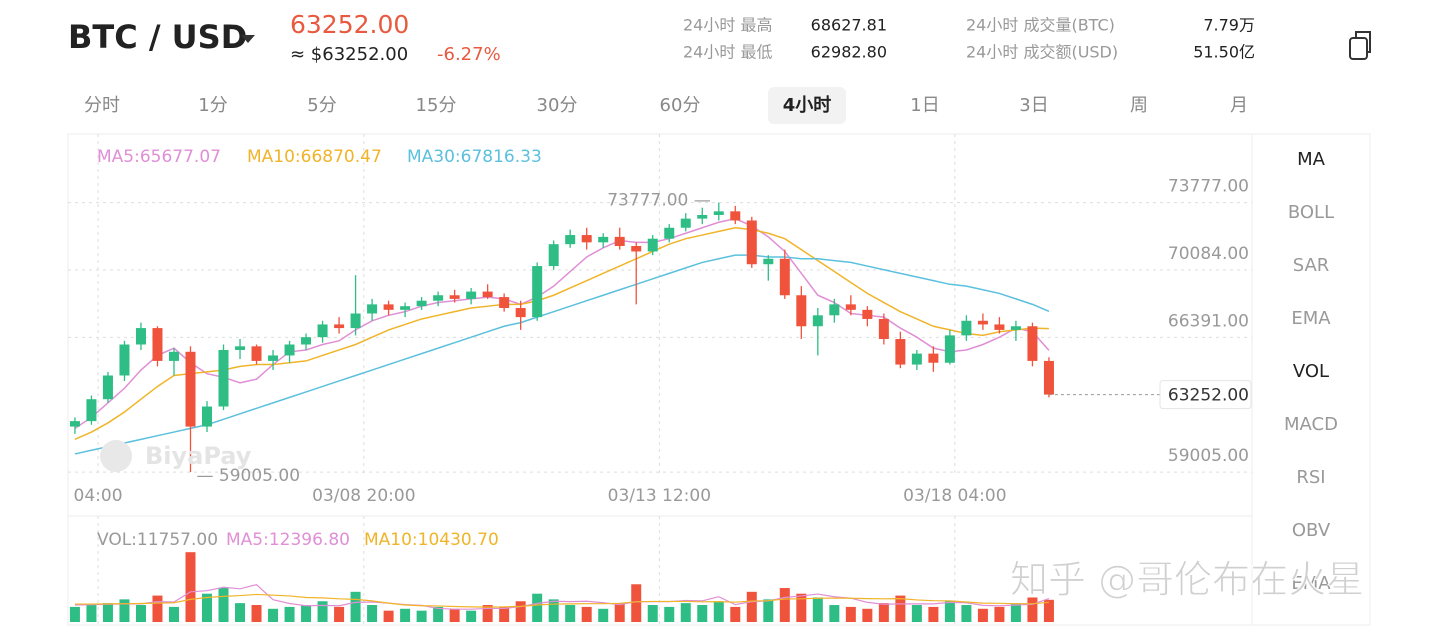  What do you see at coordinates (157, 540) in the screenshot?
I see `volume-label: VOL:11757.00` at bounding box center [157, 540].